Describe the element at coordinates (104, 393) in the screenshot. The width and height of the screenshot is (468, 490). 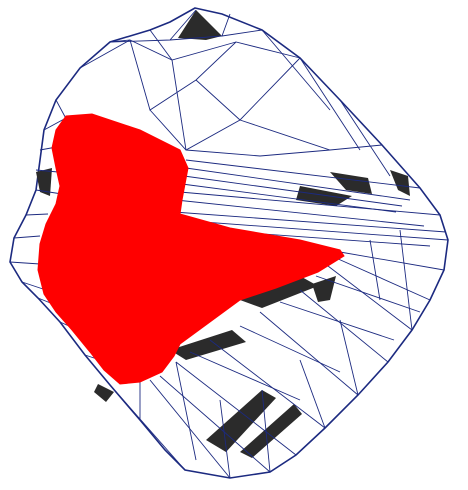
I see `shadow-facet-low-left` at that location.